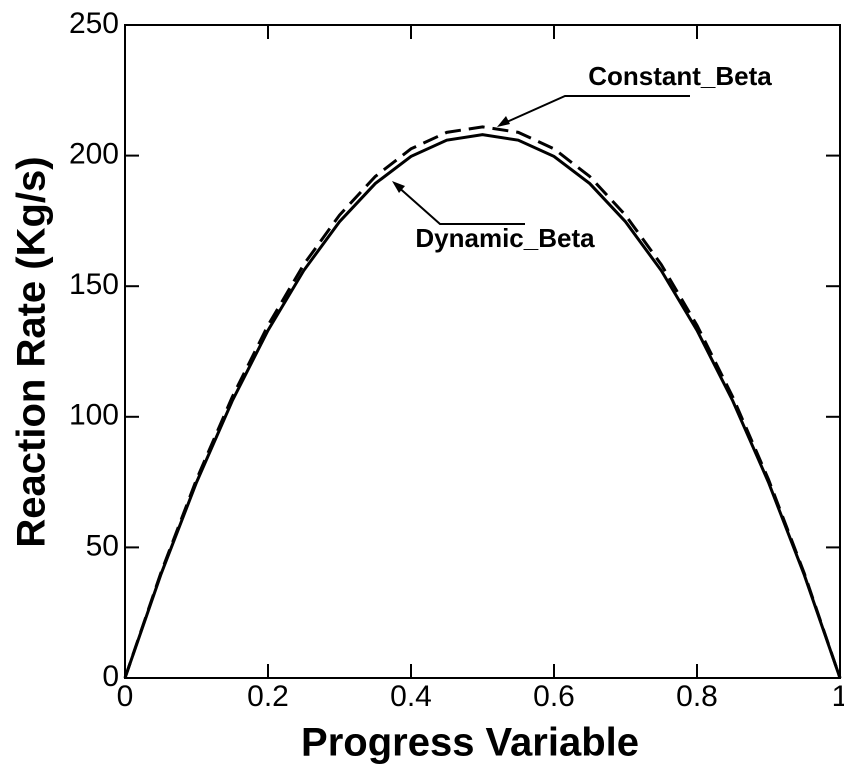 This screenshot has height=773, width=844. Describe the element at coordinates (680, 76) in the screenshot. I see `annotation-label: Constant_Beta` at that location.